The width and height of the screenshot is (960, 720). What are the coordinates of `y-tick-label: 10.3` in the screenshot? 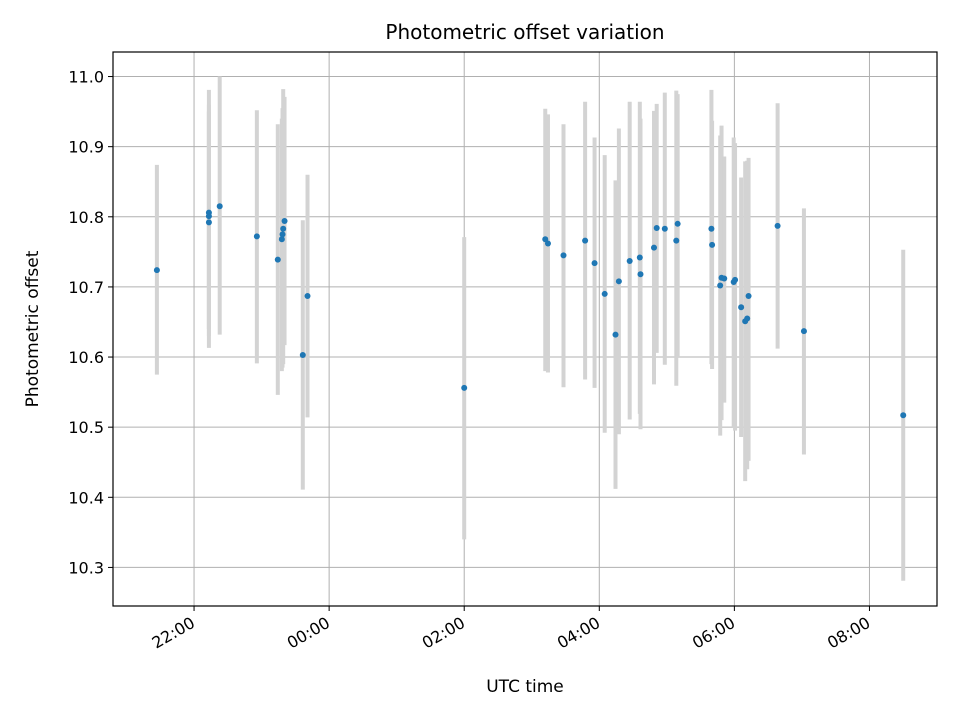 It's located at (86, 567).